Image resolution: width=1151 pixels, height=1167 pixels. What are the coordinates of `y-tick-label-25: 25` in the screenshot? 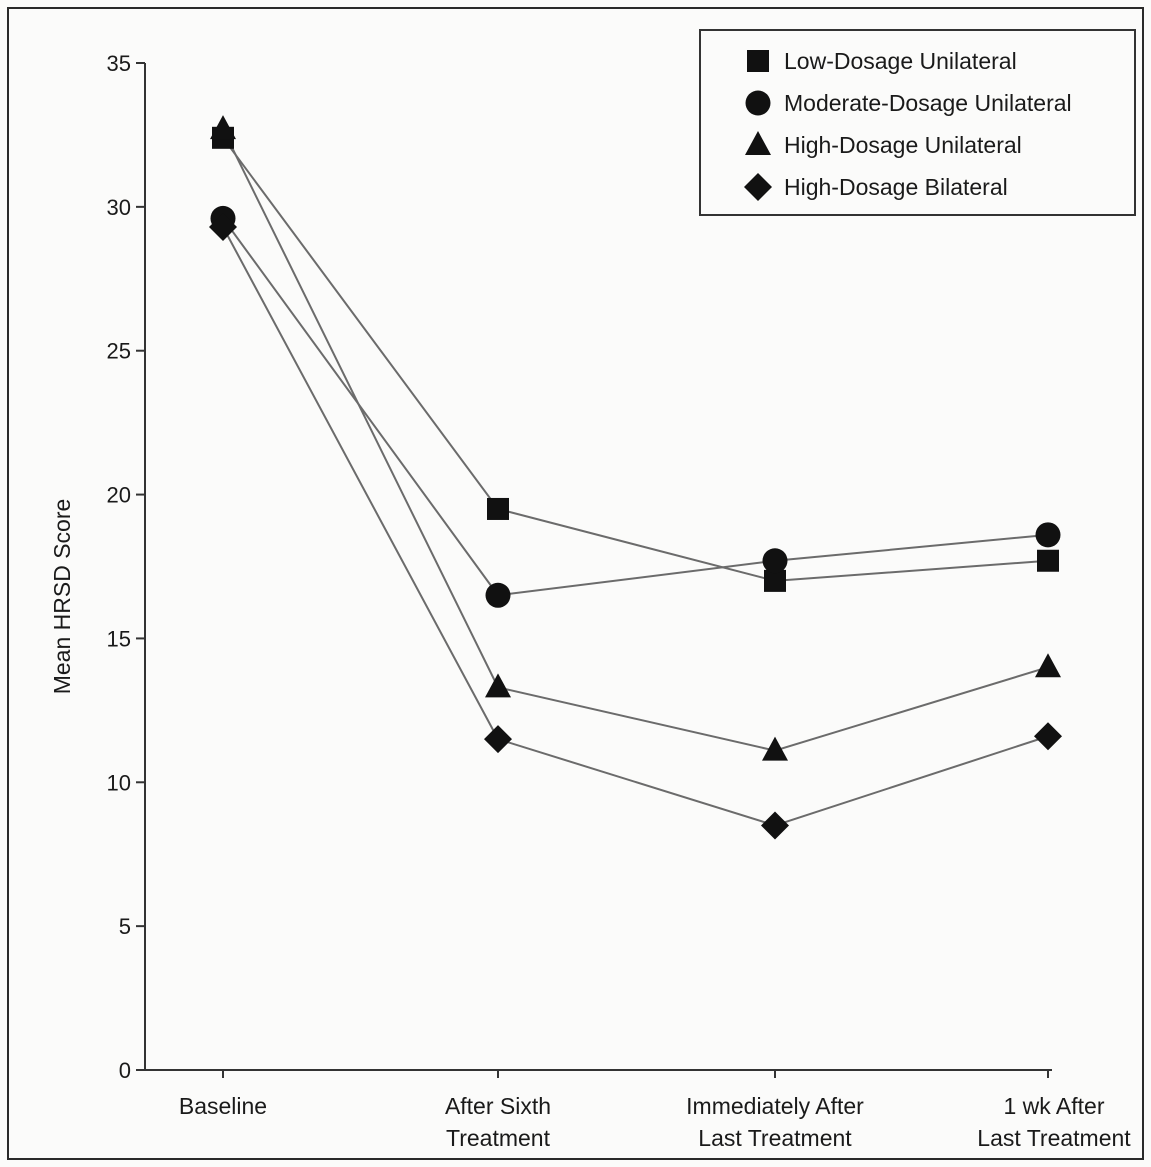 It's located at (119, 351).